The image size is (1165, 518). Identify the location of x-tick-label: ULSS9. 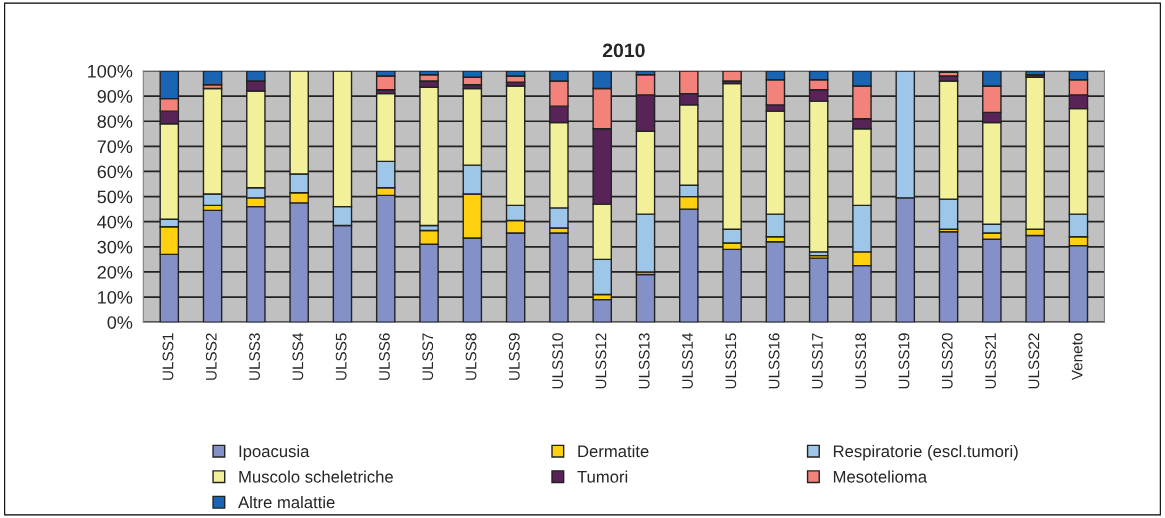
(514, 356).